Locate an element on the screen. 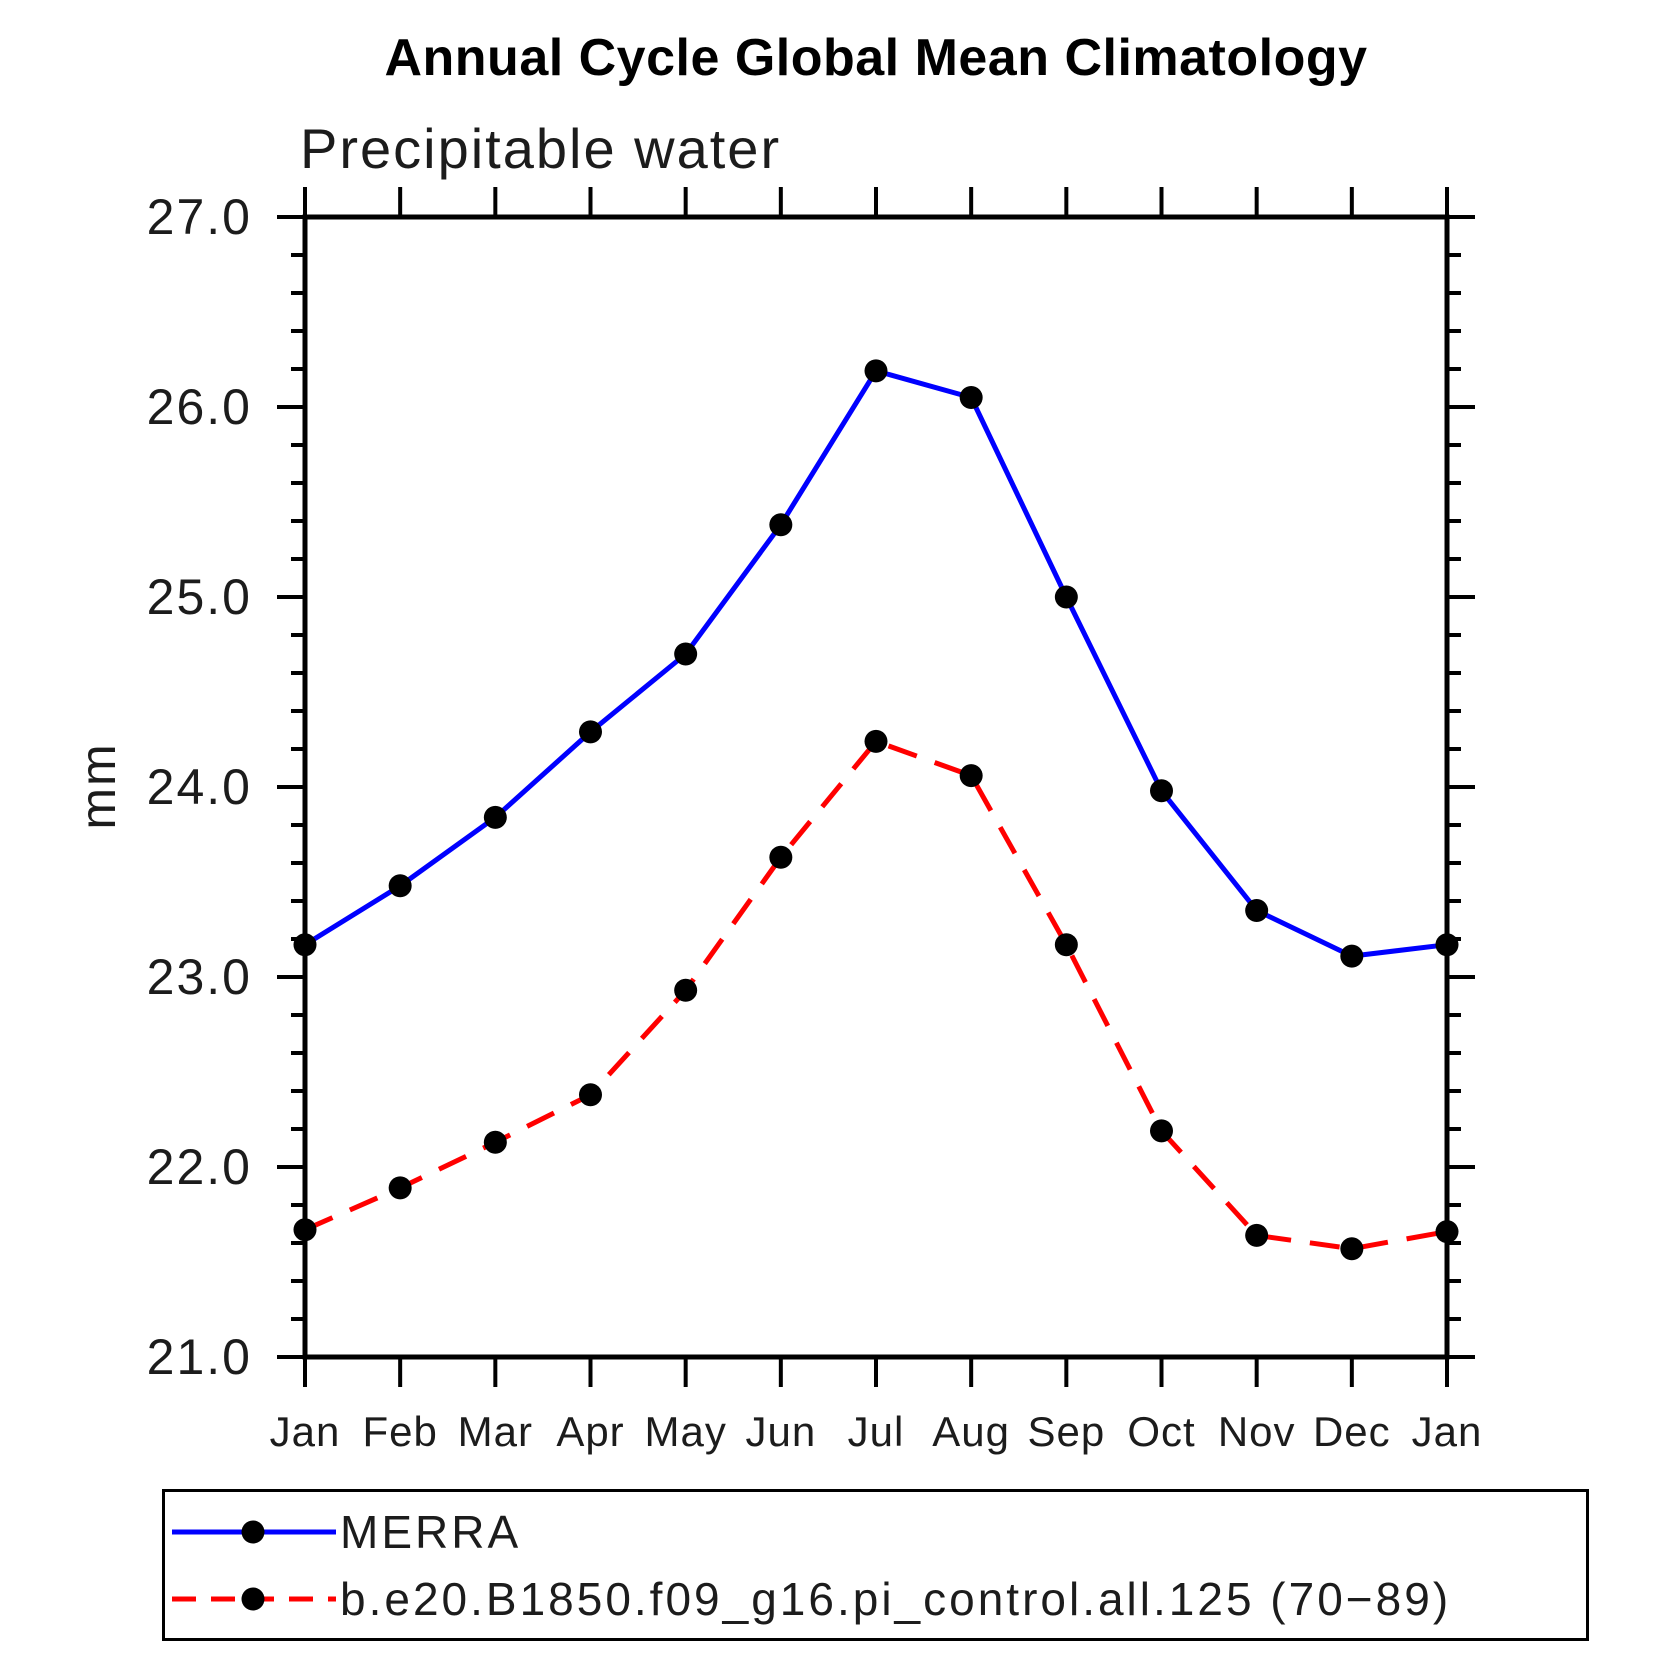 The image size is (1680, 1680). y-axis-title: mm is located at coordinates (98, 785).